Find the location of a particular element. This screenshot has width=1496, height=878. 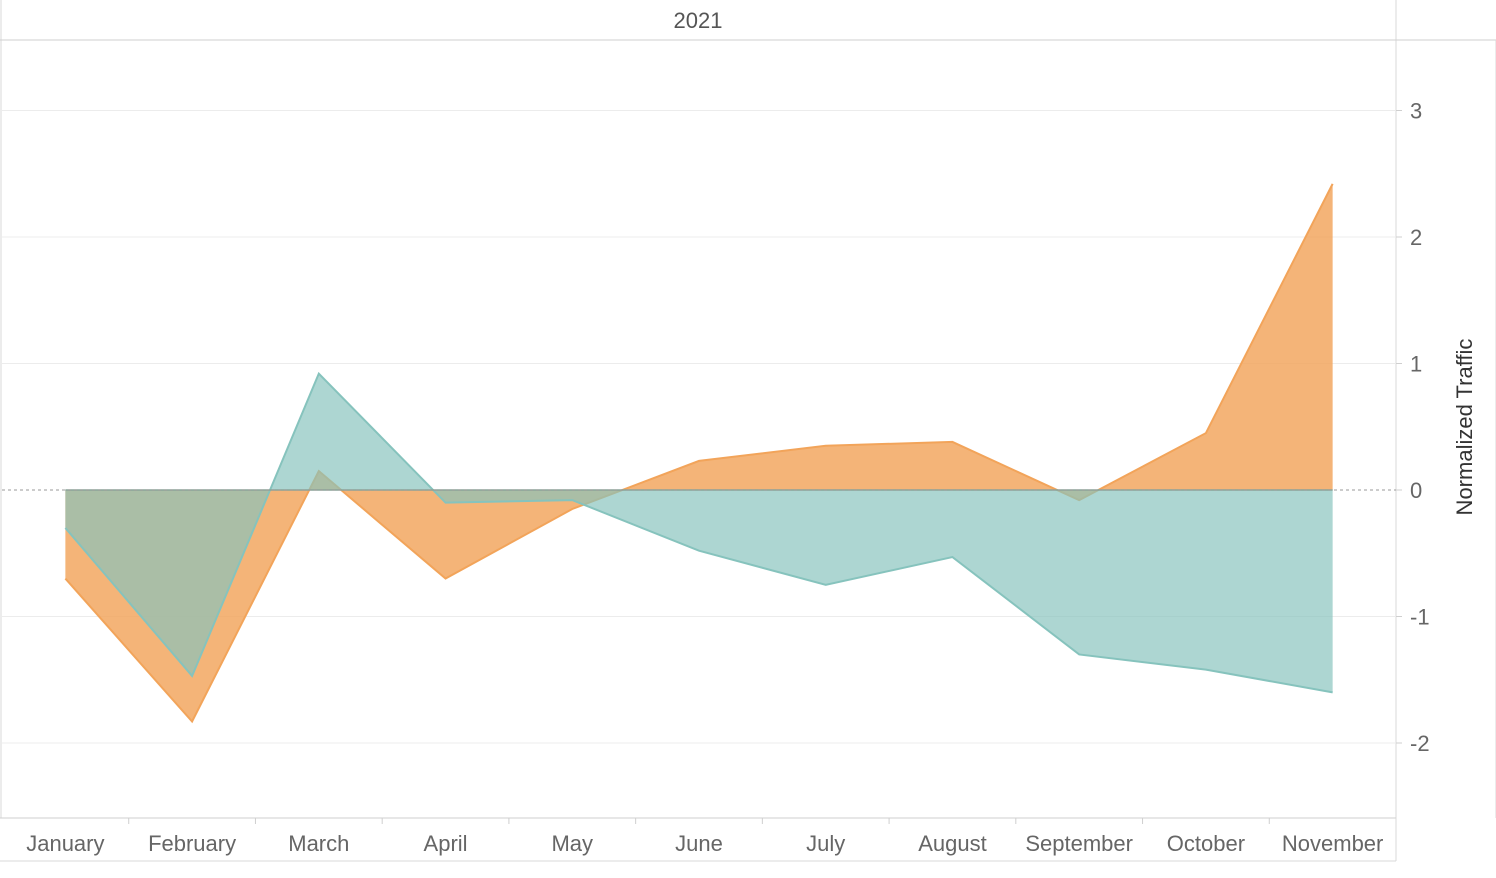

y-tick-label: 1 is located at coordinates (1416, 364).